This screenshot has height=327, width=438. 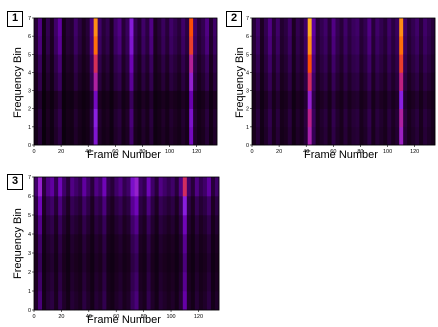 I want to click on x-tick-label: 40, so click(x=306, y=152).